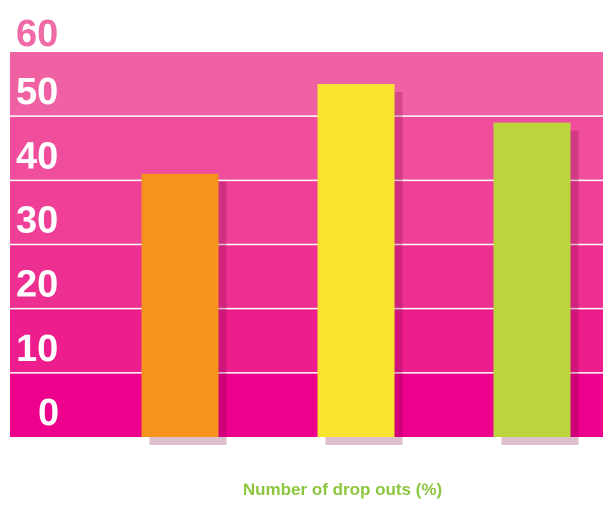 The image size is (605, 505). What do you see at coordinates (342, 489) in the screenshot?
I see `x-axis-label: Number of drop outs (%)` at bounding box center [342, 489].